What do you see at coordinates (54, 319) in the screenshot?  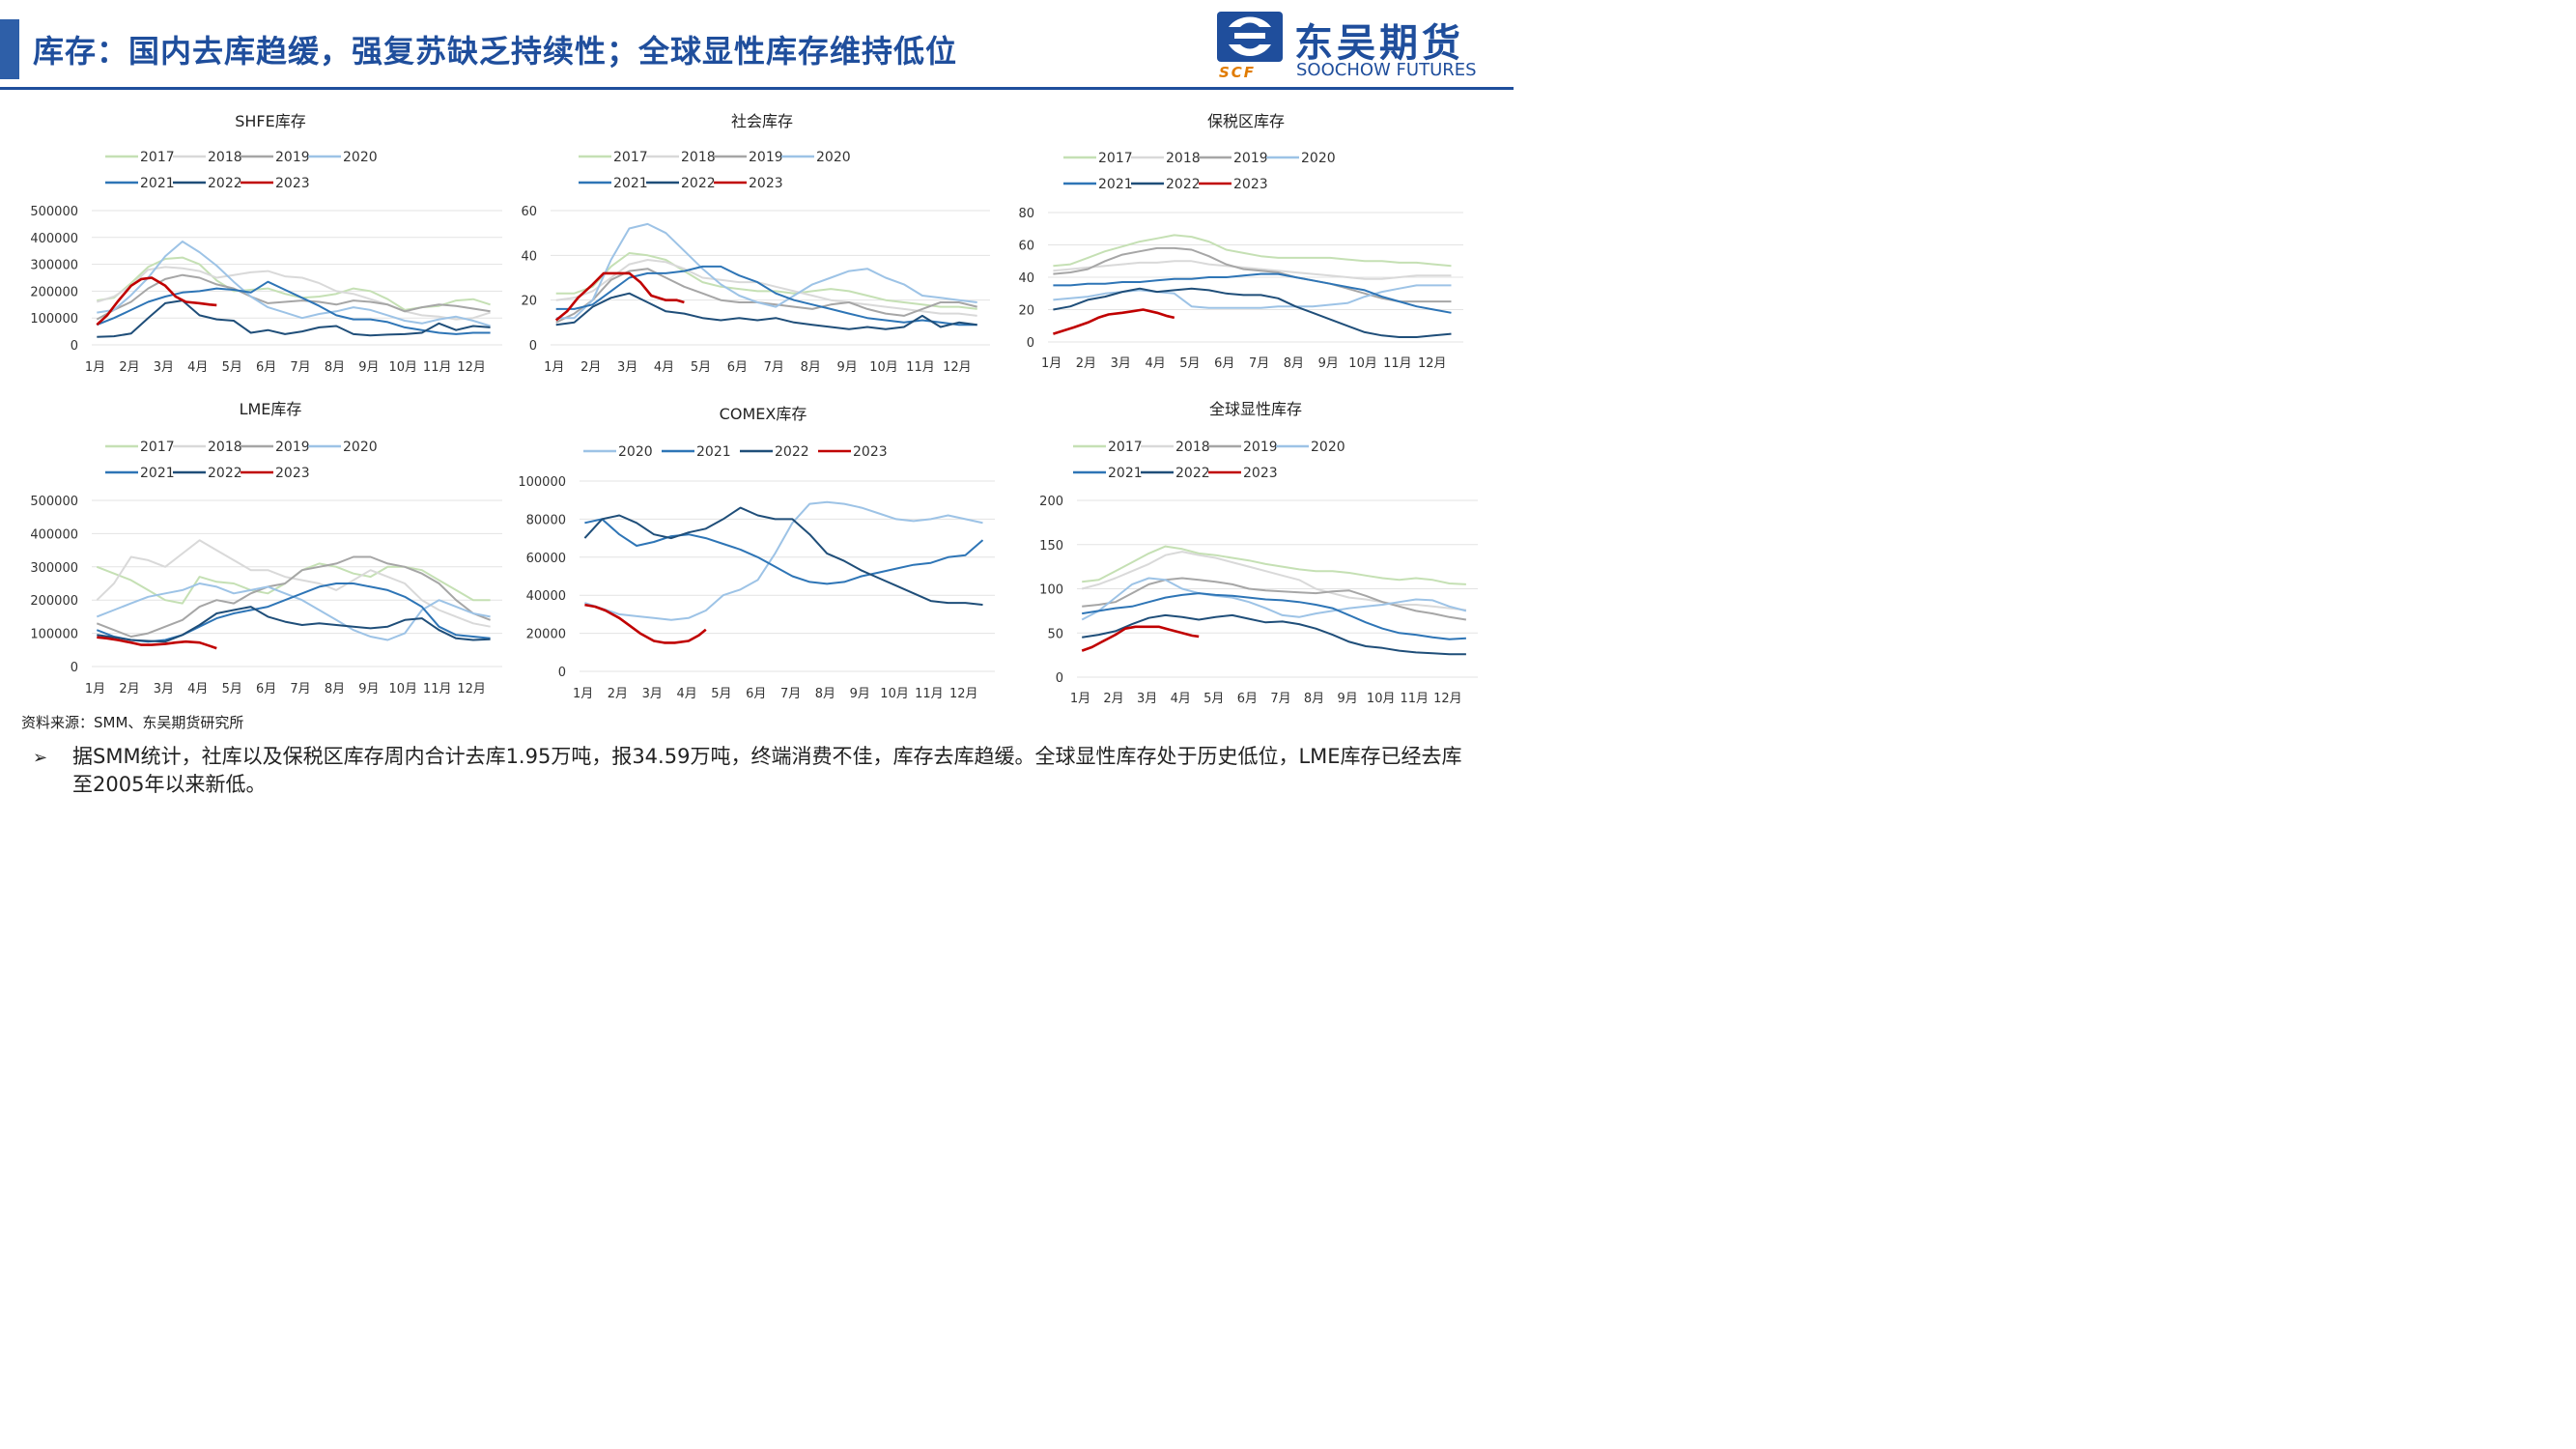 I see `y-tick-label: 100000` at bounding box center [54, 319].